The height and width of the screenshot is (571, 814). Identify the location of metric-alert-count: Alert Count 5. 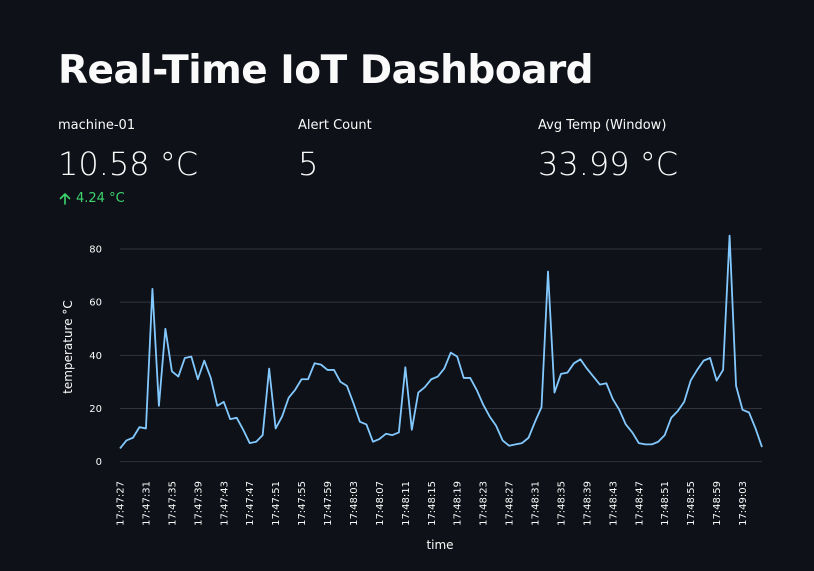
(335, 151).